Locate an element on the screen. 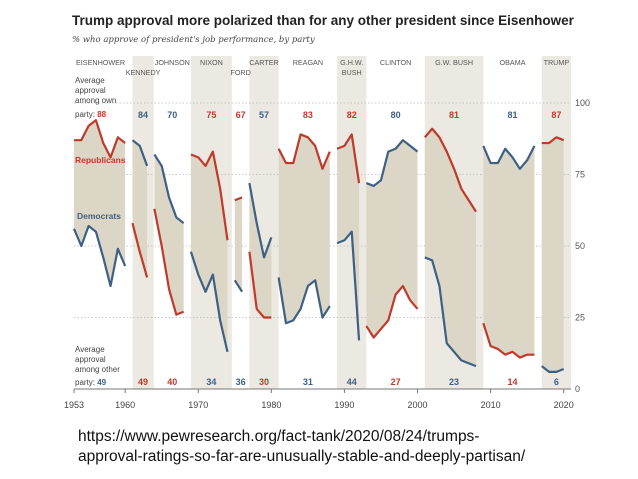 The image size is (638, 479). other-party-avg-8: 27 is located at coordinates (396, 382).